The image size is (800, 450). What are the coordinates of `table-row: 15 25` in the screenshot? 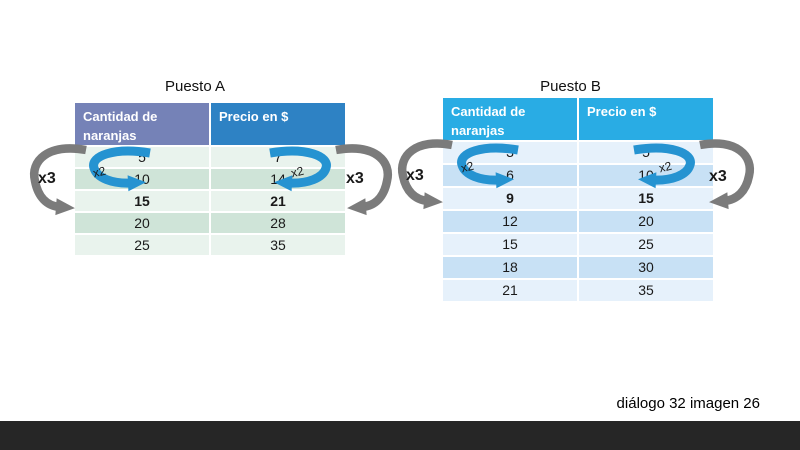 It's located at (578, 245).